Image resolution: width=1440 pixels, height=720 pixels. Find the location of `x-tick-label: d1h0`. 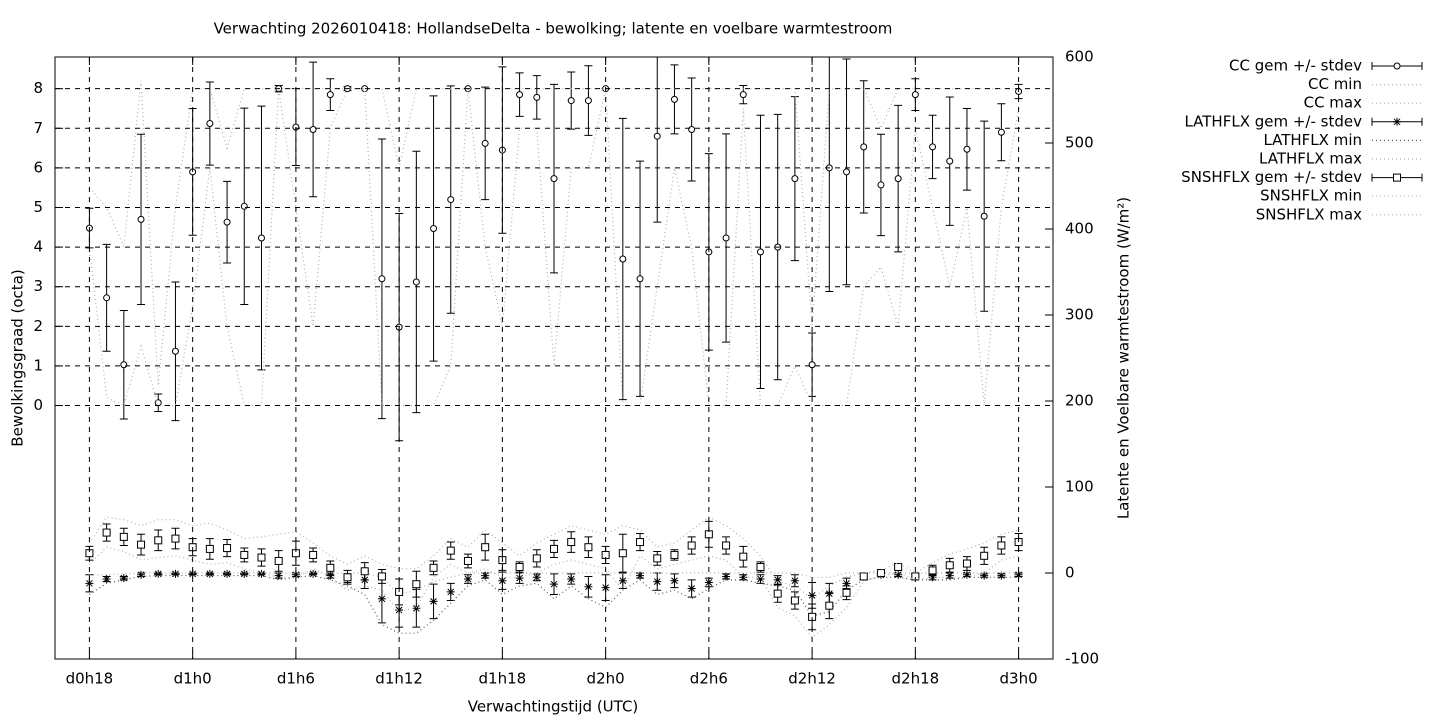

x-tick-label: d1h0 is located at coordinates (193, 679).